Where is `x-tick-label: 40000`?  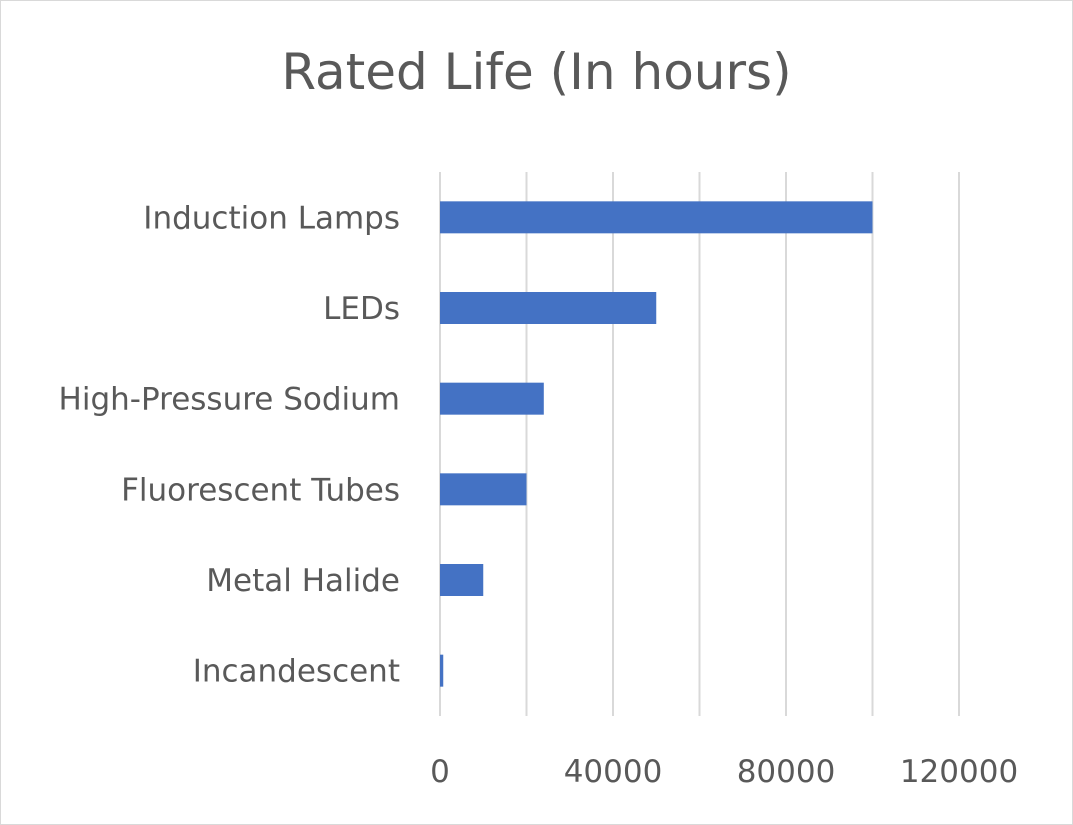 x-tick-label: 40000 is located at coordinates (613, 772).